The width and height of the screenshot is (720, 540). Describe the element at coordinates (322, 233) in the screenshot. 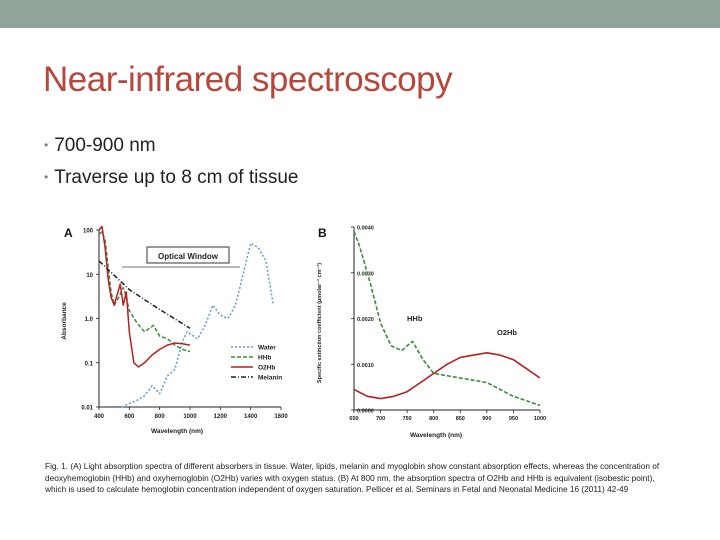

I see `panel-b-label: B` at that location.